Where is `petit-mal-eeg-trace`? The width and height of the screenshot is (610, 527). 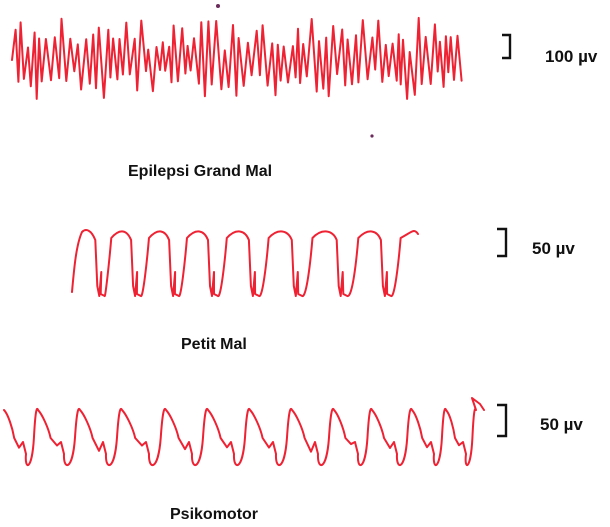
petit-mal-eeg-trace is located at coordinates (245, 263).